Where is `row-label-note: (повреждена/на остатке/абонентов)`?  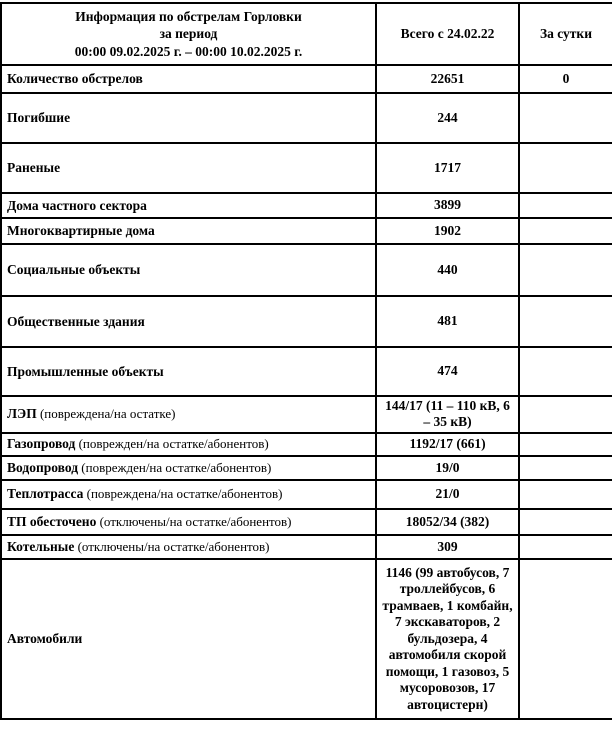 row-label-note: (повреждена/на остатке/абонентов) is located at coordinates (183, 494).